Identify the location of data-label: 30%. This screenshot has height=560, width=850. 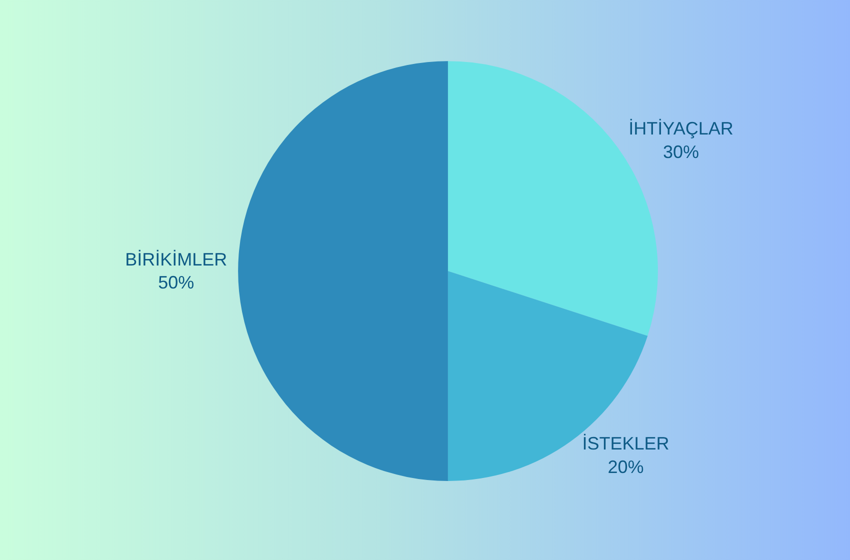
(681, 152).